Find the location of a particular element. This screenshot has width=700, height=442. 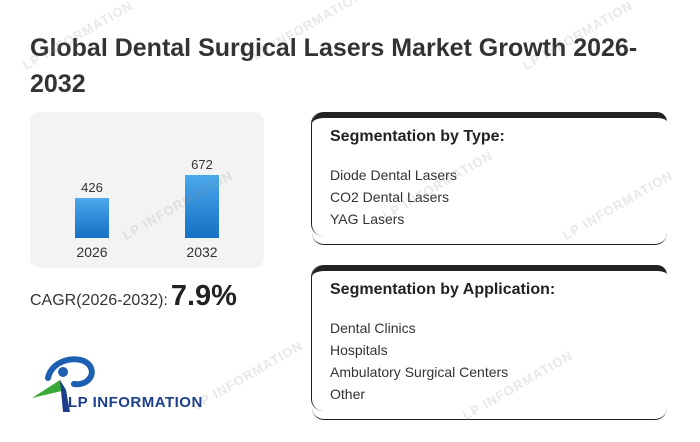

segmentation-application-item: Hospitals is located at coordinates (359, 350).